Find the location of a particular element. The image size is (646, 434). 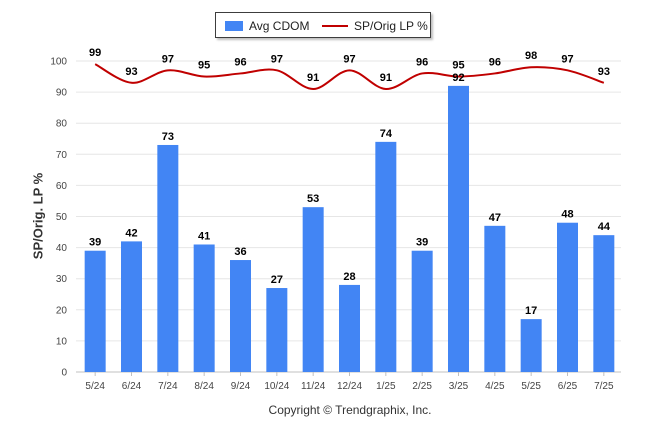

x-tick-label: 6/24 is located at coordinates (132, 386).